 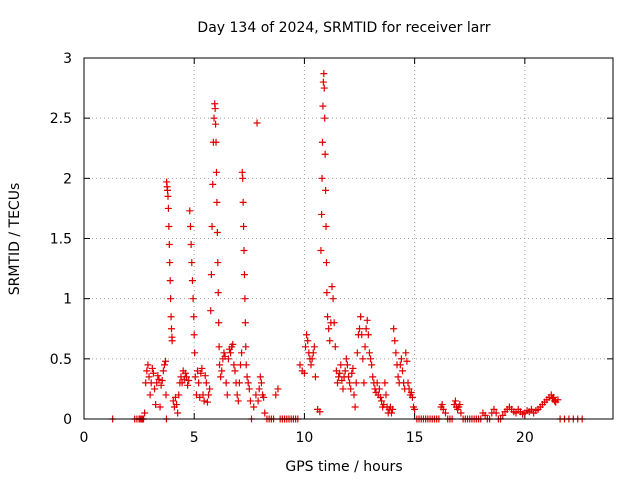 I want to click on x-tick-label: 0, so click(x=84, y=438).